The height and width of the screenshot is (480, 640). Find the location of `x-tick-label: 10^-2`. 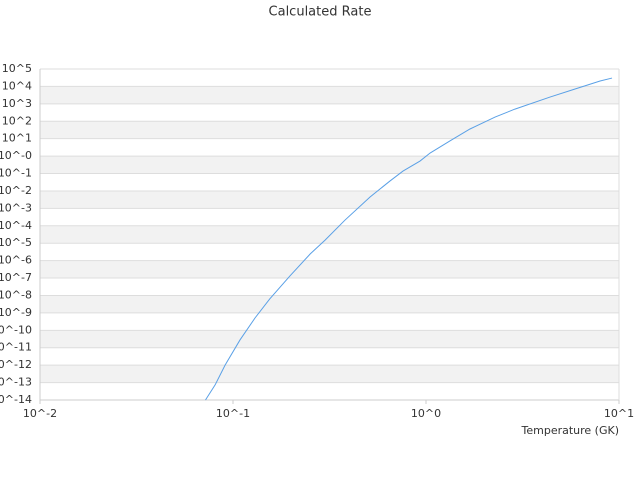

x-tick-label: 10^-2 is located at coordinates (40, 413).